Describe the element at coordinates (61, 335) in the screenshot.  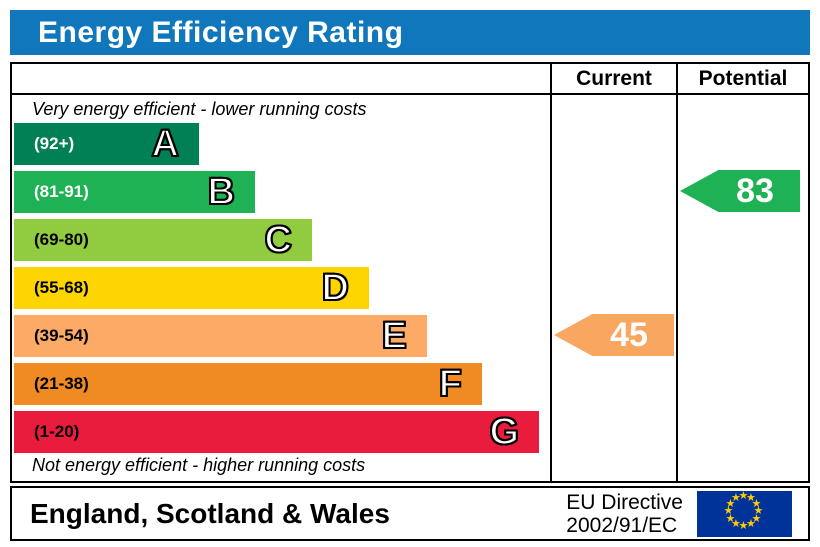
I see `band-range-label: (39-54)` at that location.